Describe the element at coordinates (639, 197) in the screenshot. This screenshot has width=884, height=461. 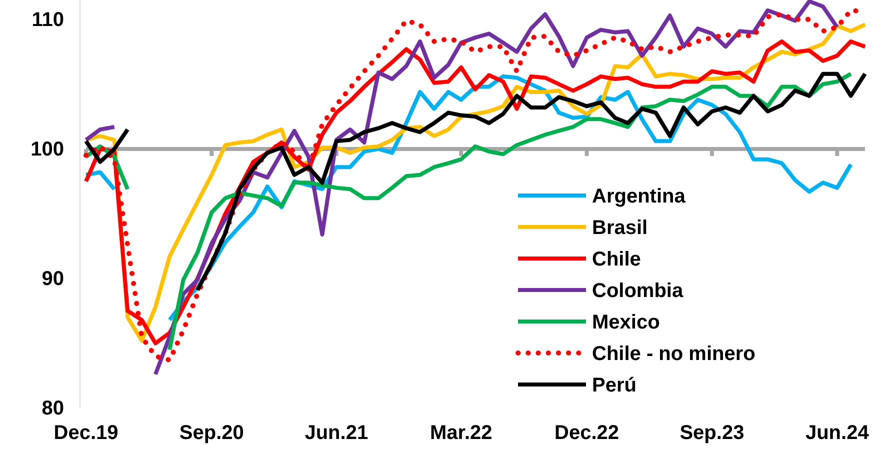
I see `legend-label: Argentina` at that location.